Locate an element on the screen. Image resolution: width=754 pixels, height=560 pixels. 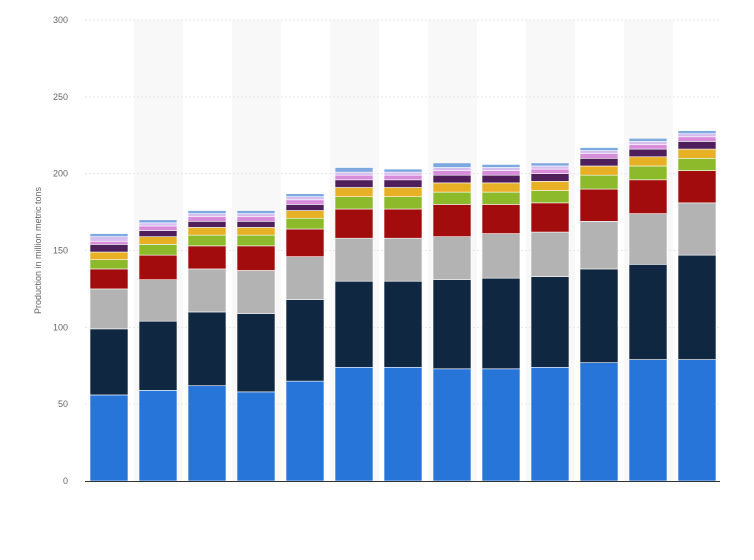
y-tick-label: 150 is located at coordinates (60, 251).